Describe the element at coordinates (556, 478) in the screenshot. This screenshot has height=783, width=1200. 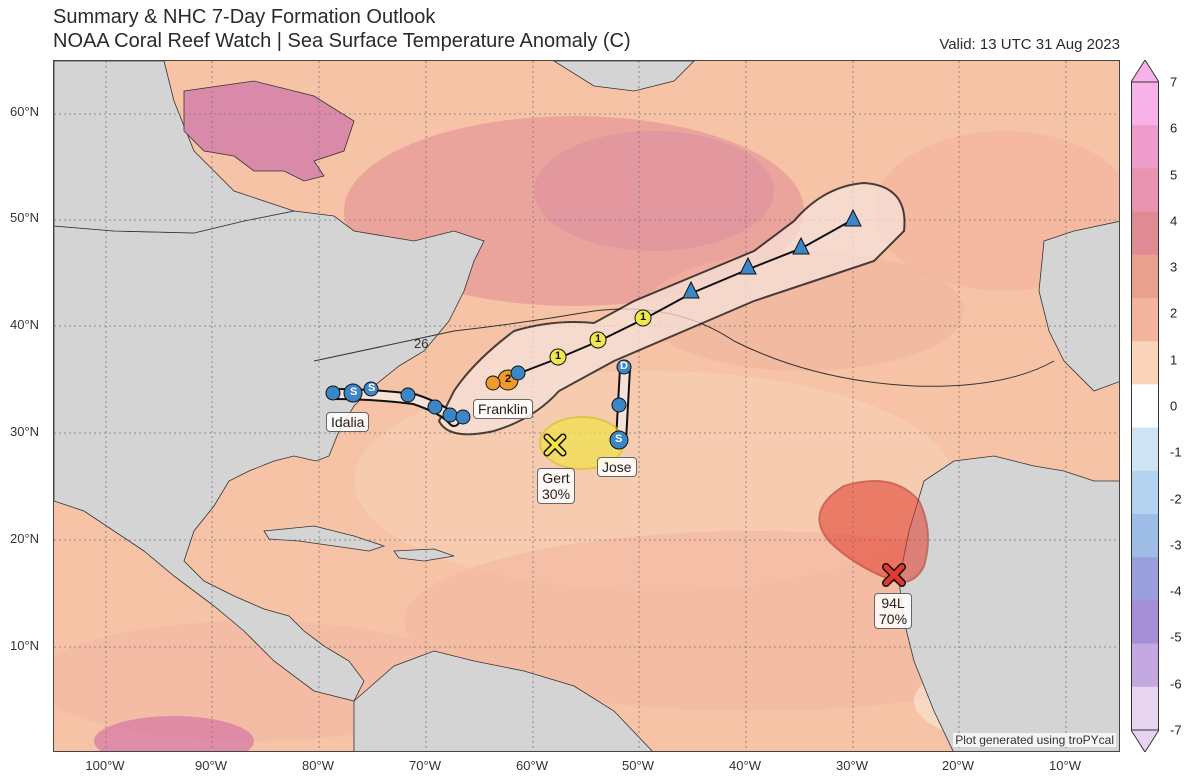
I see `storm-name: Gert` at that location.